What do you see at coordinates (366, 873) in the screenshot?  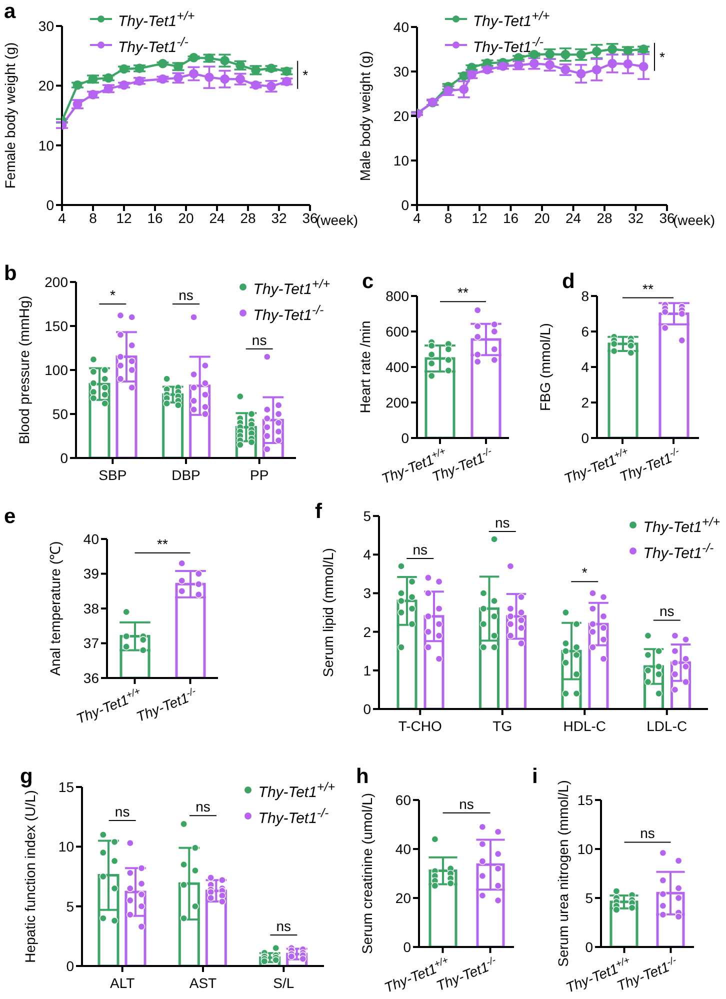 I see `y-axis-title: Serum creatinine (umol/L)` at bounding box center [366, 873].